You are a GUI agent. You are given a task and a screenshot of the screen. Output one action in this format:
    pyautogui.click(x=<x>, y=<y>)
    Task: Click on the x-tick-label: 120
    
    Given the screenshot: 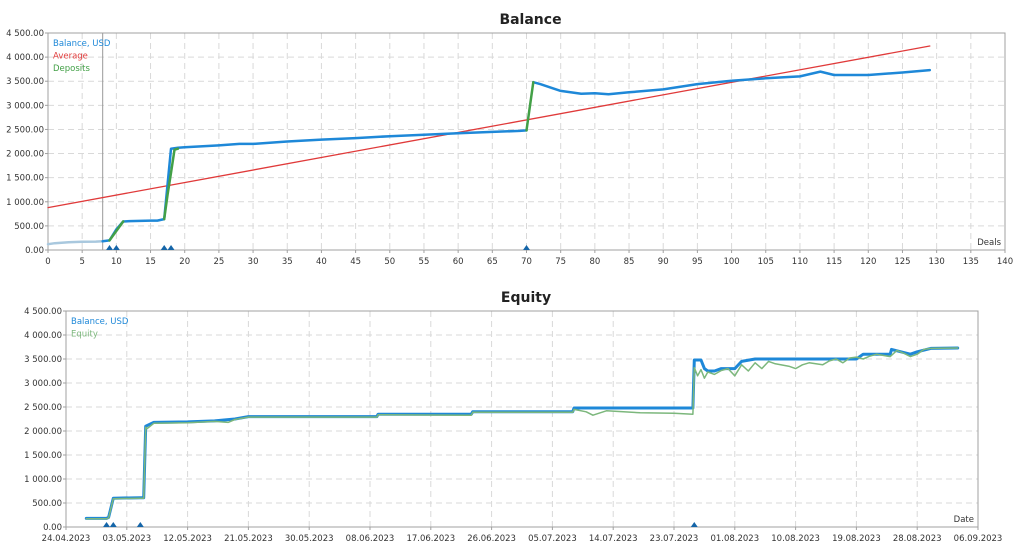 What is the action you would take?
    pyautogui.click(x=868, y=262)
    